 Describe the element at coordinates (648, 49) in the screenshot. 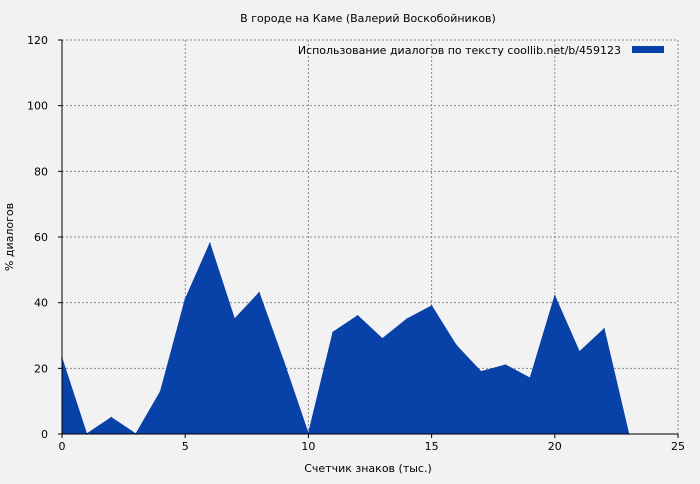

I see `legend-swatch` at that location.